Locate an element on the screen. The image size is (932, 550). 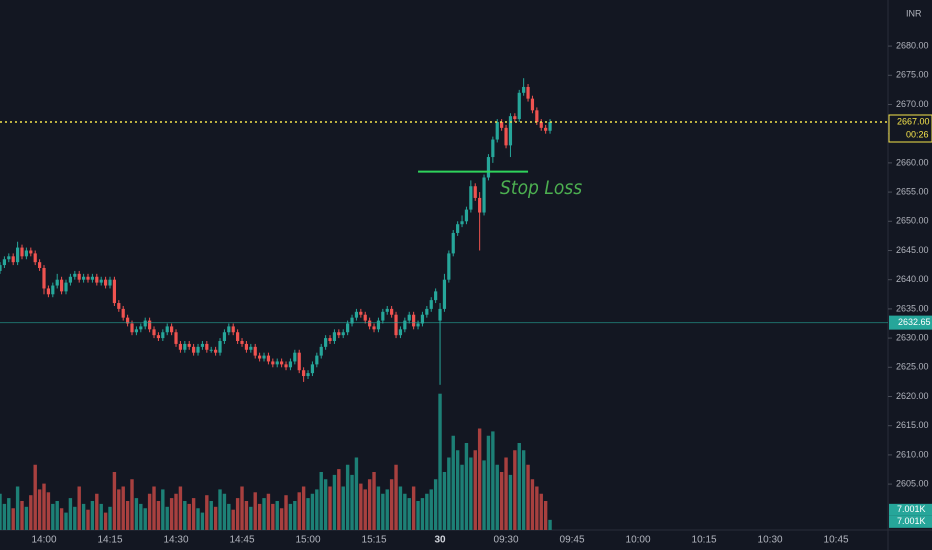
x-tick-label: 10:00 is located at coordinates (638, 540).